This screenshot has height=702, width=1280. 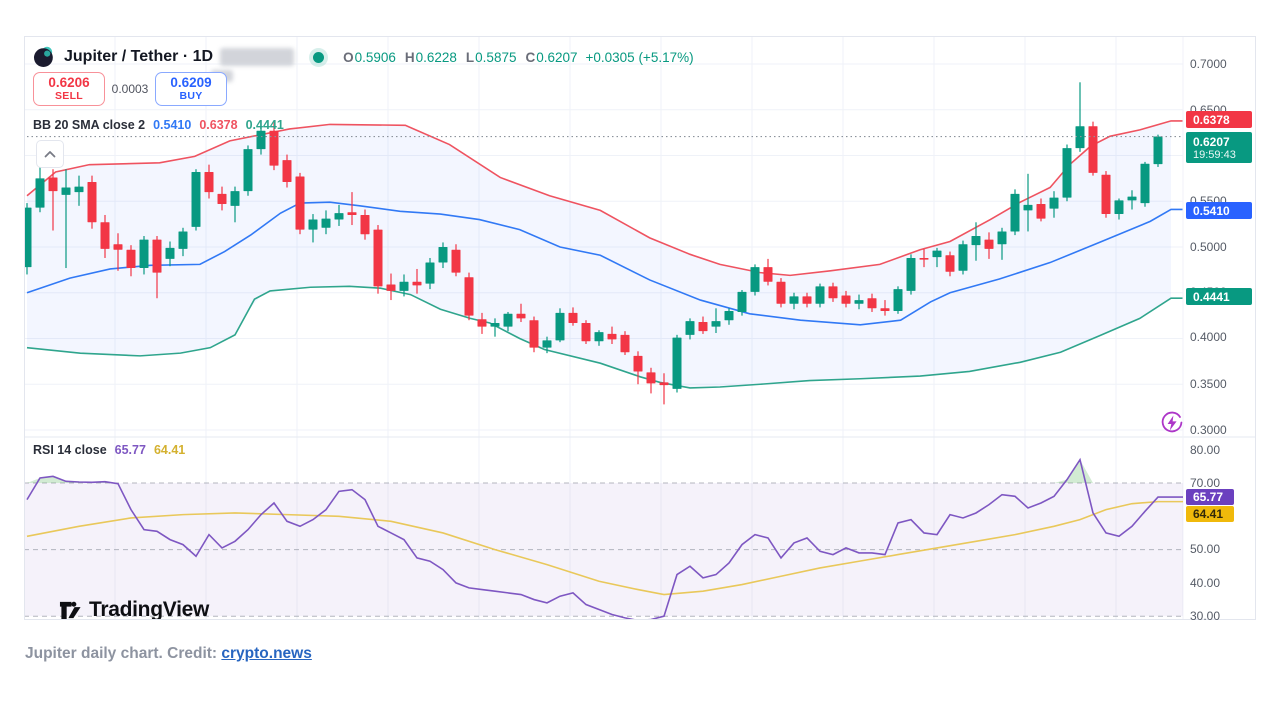 I want to click on rsi-indicator-name: RSI 14 close, so click(x=70, y=450).